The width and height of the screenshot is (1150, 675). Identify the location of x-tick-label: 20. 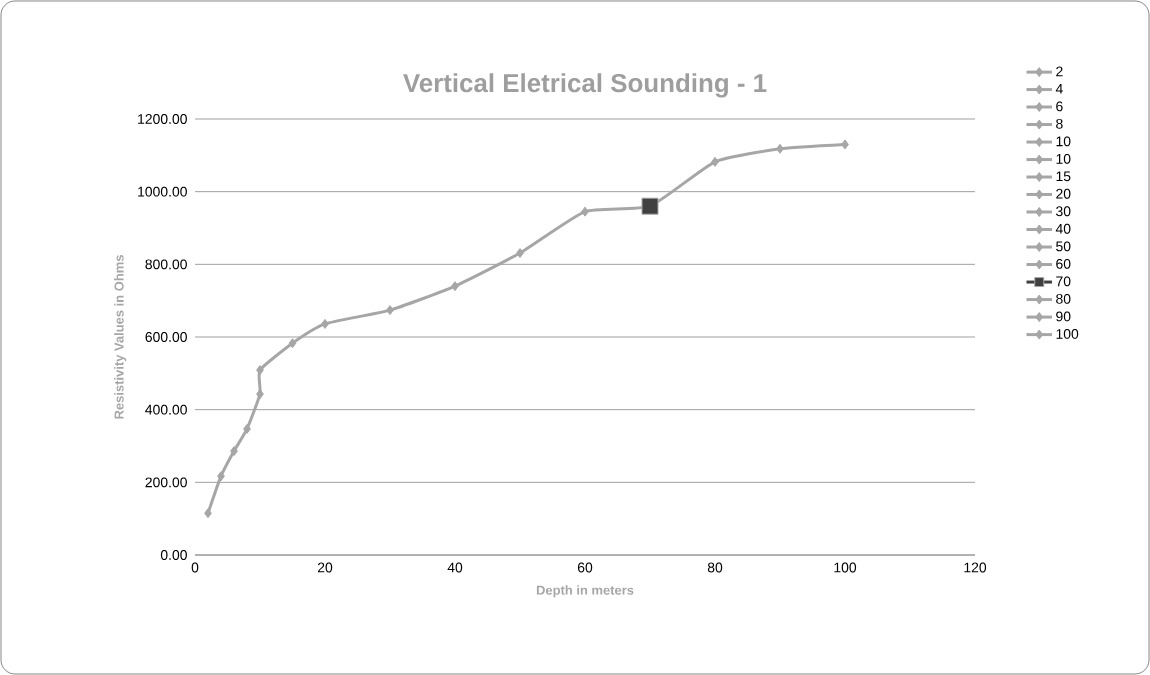
(325, 567).